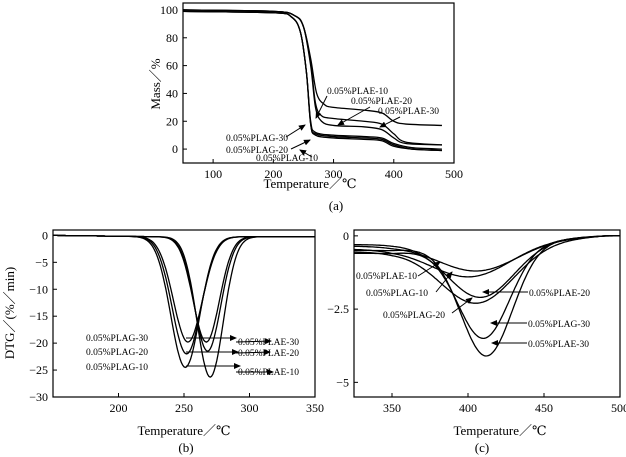  What do you see at coordinates (315, 408) in the screenshot?
I see `b-xtick-label: 350` at bounding box center [315, 408].